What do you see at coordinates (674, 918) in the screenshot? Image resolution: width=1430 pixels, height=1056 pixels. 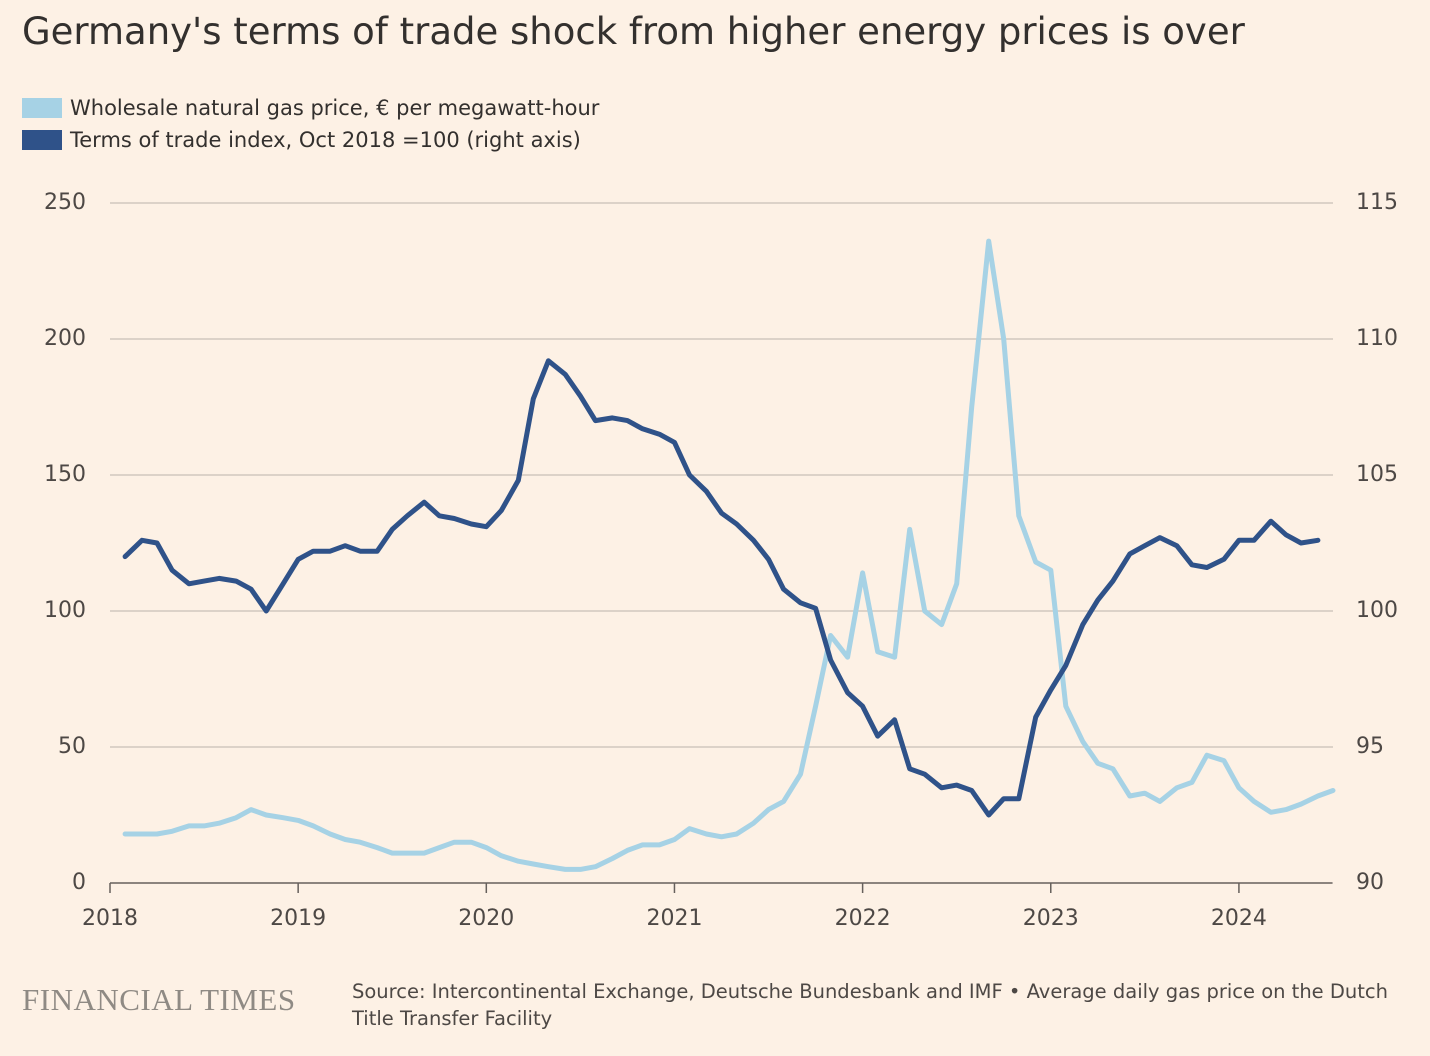 I see `x-tick-label: 2021` at bounding box center [674, 918].